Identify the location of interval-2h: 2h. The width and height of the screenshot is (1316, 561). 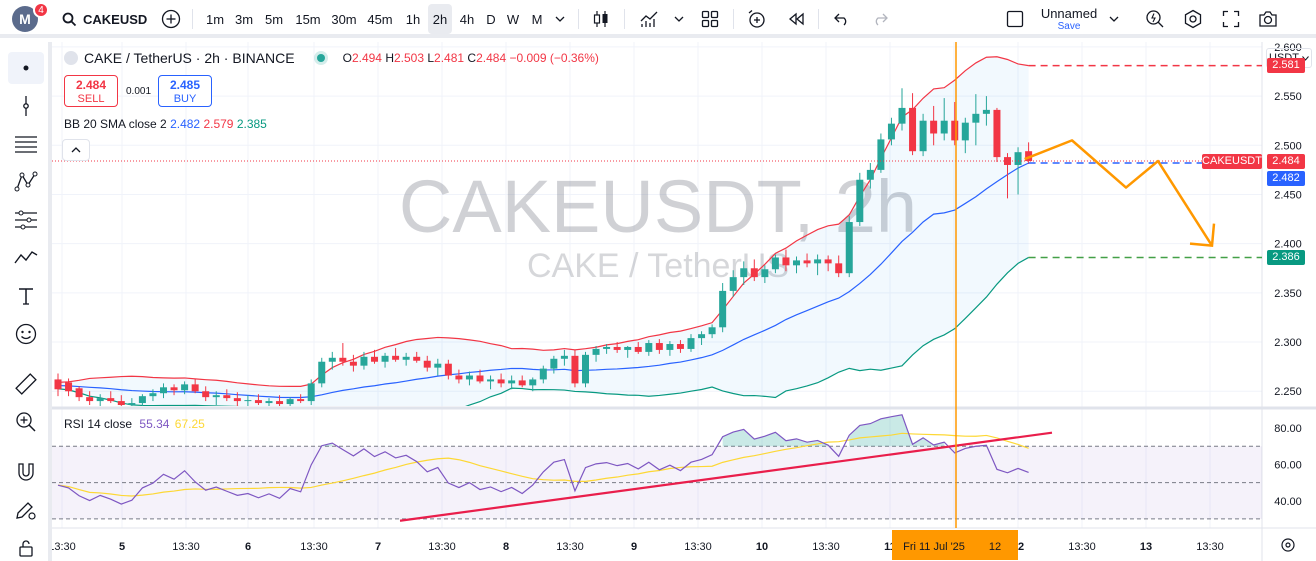
(440, 19).